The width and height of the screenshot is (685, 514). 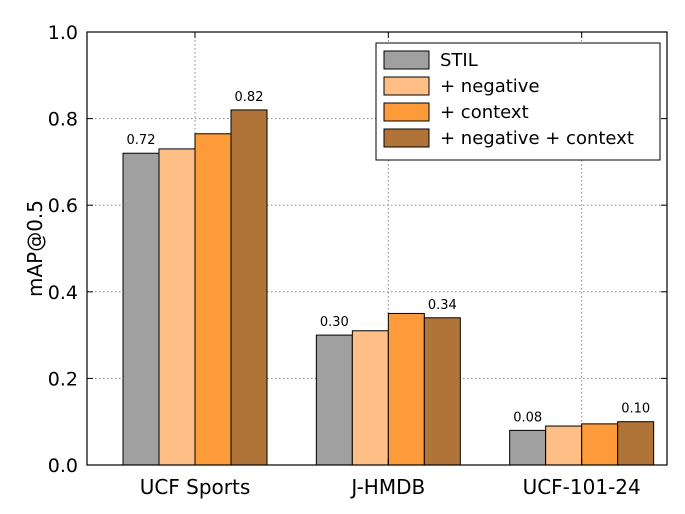 What do you see at coordinates (249, 97) in the screenshot?
I see `data-label: 0.82` at bounding box center [249, 97].